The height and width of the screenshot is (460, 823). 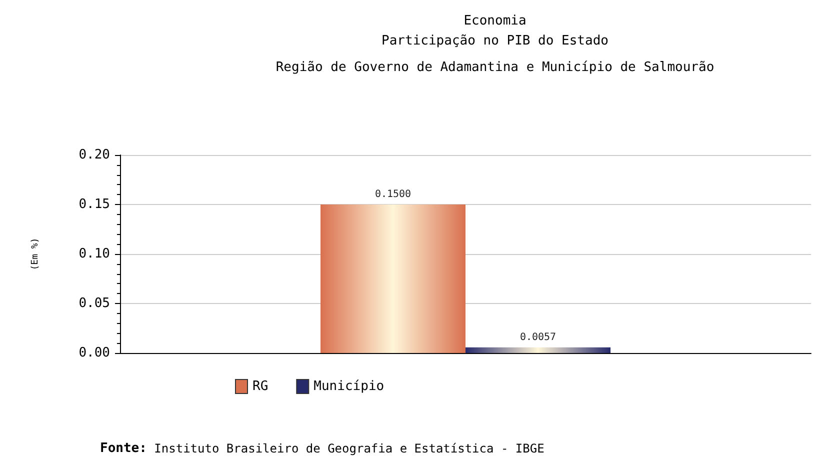 I want to click on legend-label: RG, so click(x=260, y=386).